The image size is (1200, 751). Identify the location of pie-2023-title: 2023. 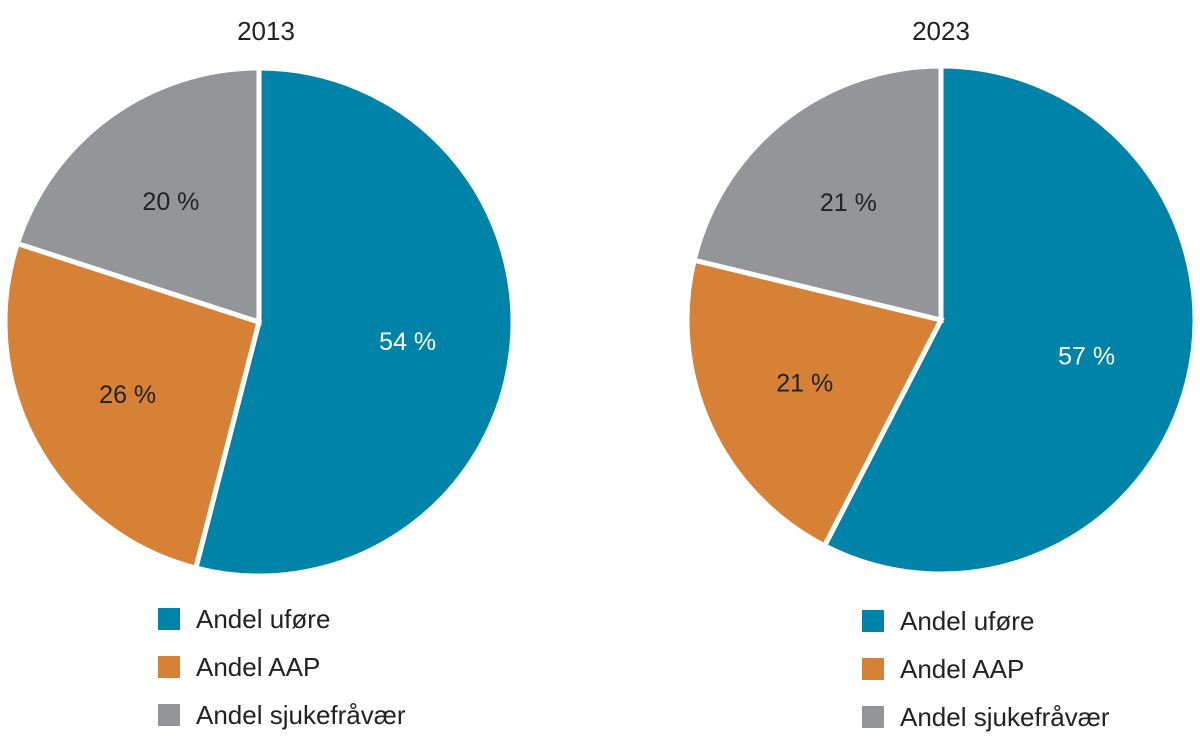
(941, 31).